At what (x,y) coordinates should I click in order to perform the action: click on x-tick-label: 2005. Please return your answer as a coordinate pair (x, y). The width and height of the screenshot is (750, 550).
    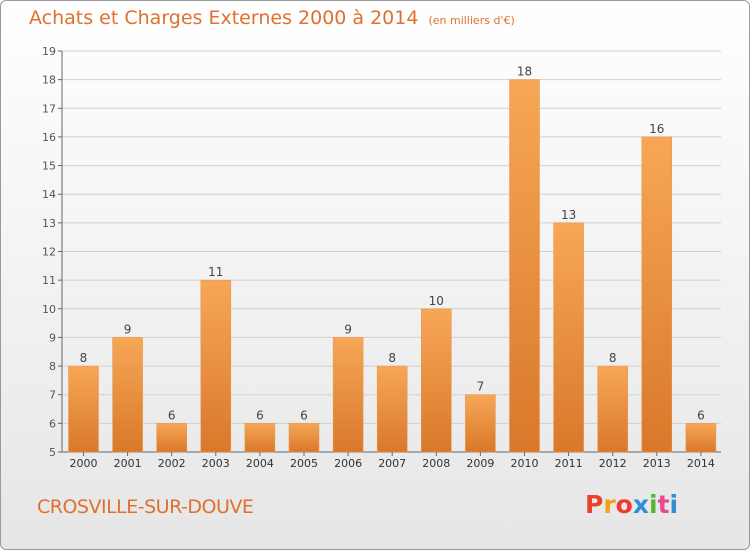
    Looking at the image, I should click on (304, 463).